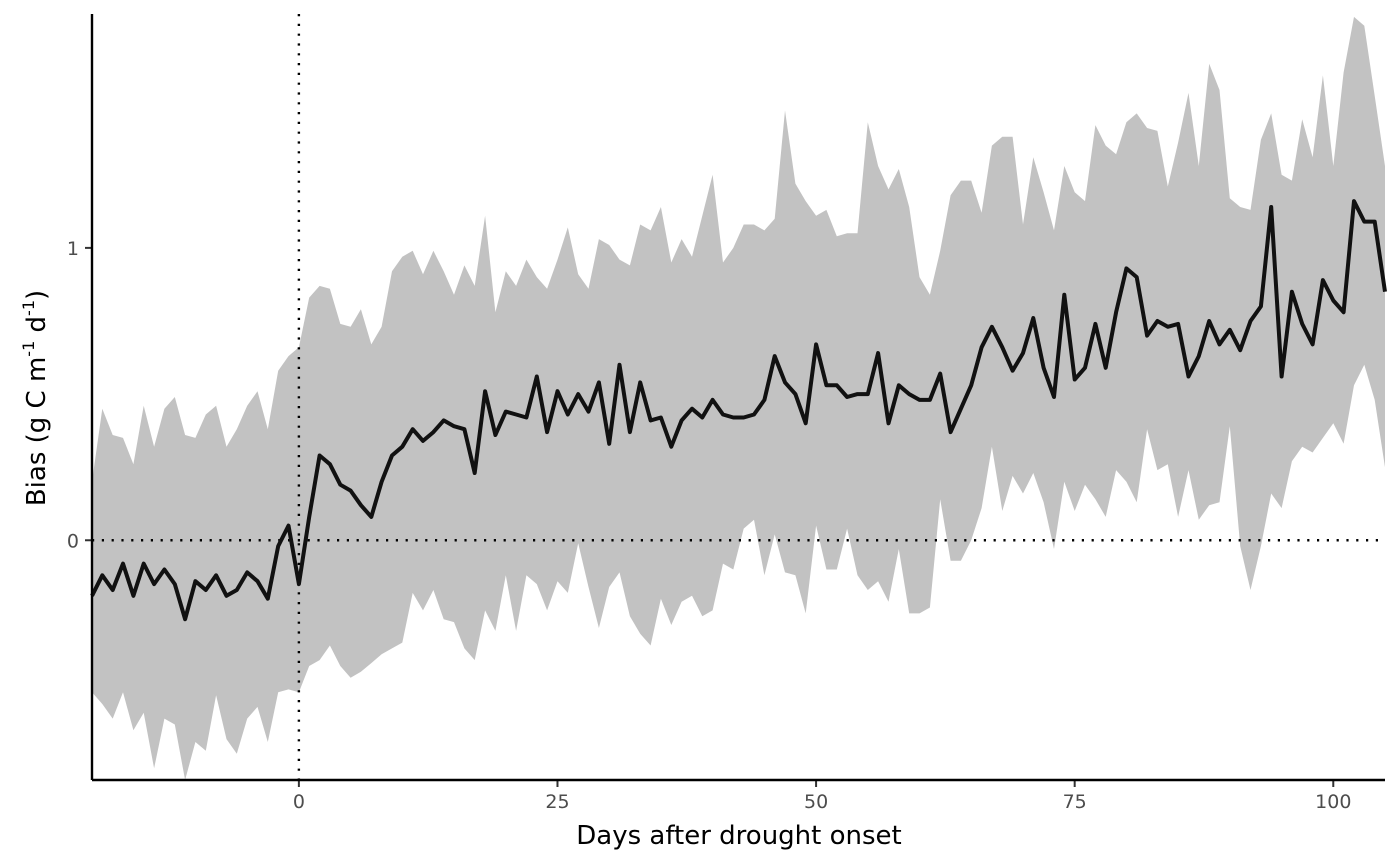 The width and height of the screenshot is (1400, 865). I want to click on x-tick-label: 100, so click(1333, 802).